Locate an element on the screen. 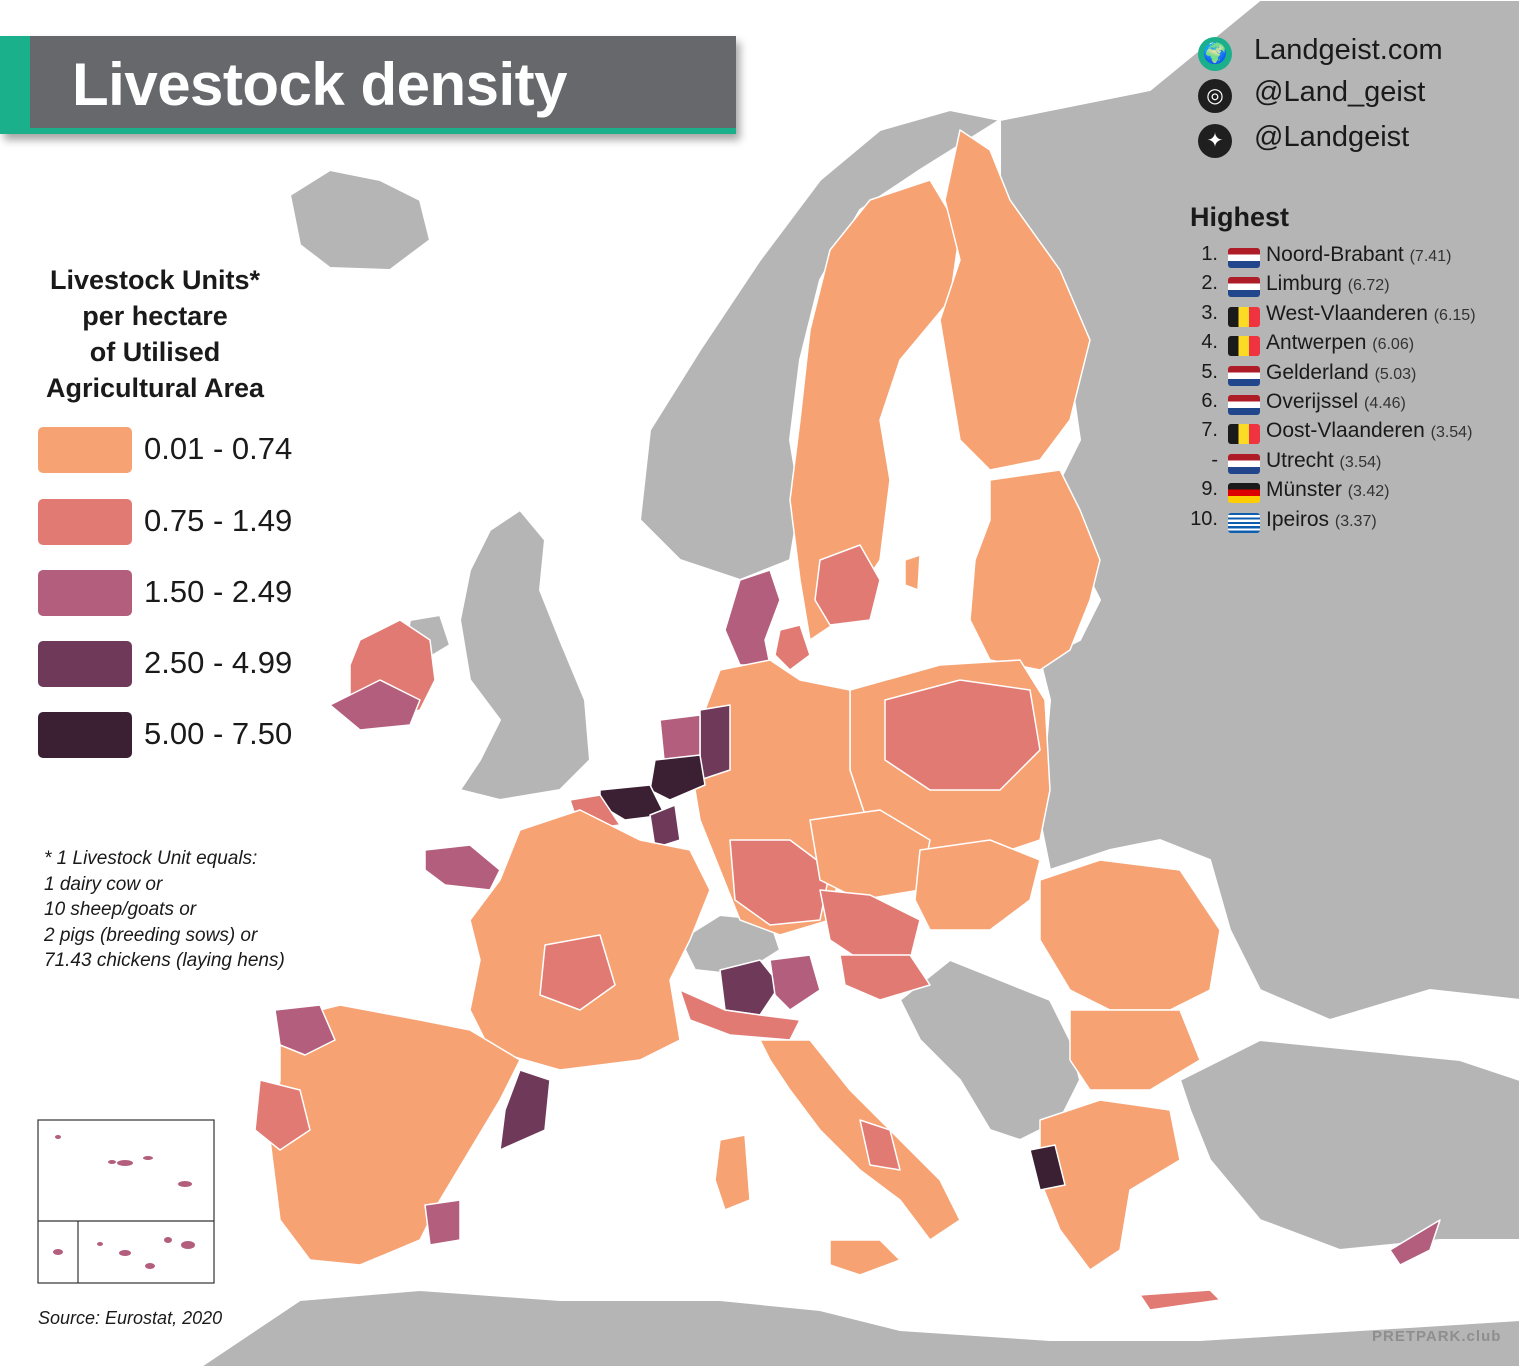 This screenshot has height=1367, width=1520. region-label: Limburg is located at coordinates (1304, 284).